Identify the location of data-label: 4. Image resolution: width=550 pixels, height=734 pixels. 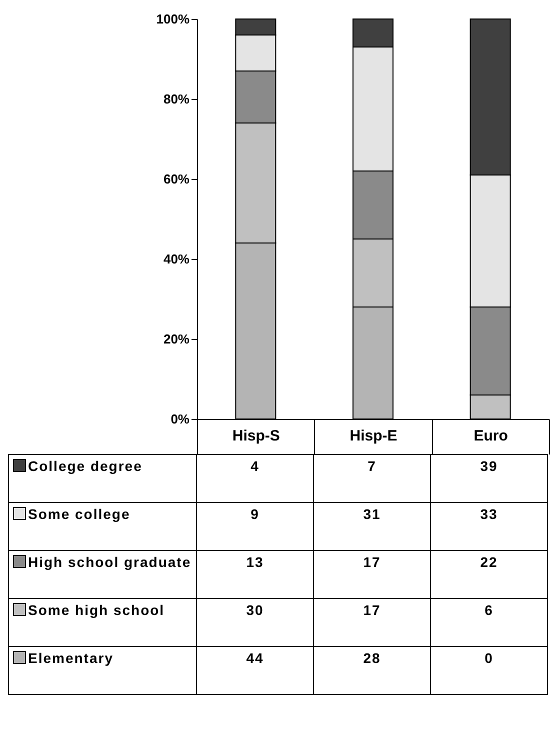
(255, 478).